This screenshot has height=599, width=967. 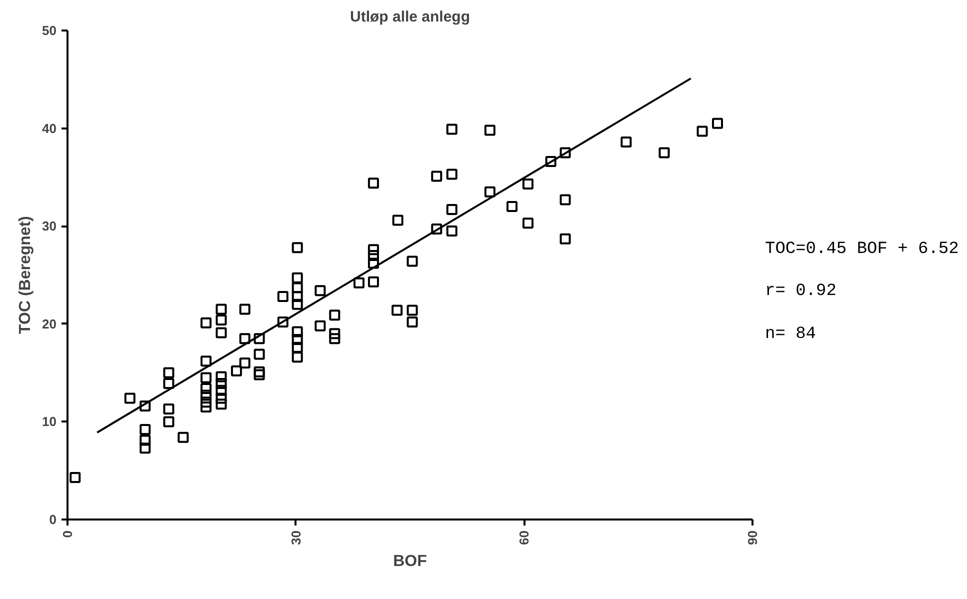 I want to click on y-tick-label: 40, so click(x=49, y=128).